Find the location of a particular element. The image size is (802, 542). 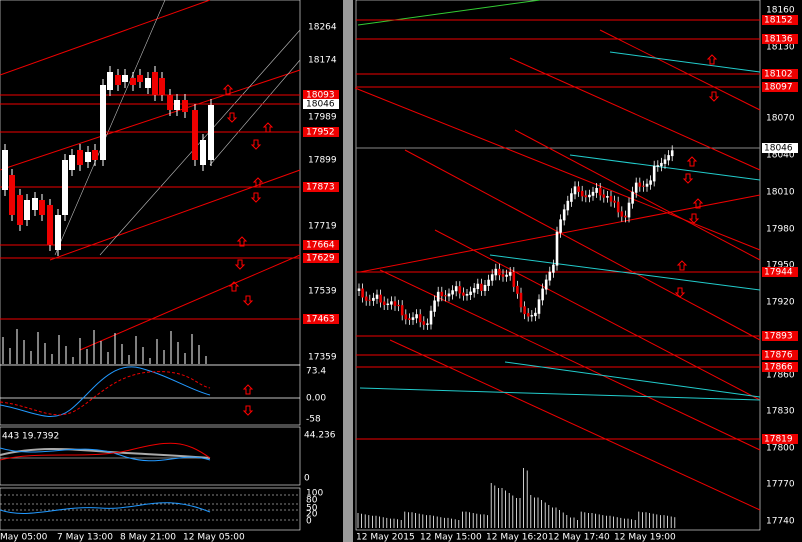

osc-label: 0.00 is located at coordinates (316, 399).